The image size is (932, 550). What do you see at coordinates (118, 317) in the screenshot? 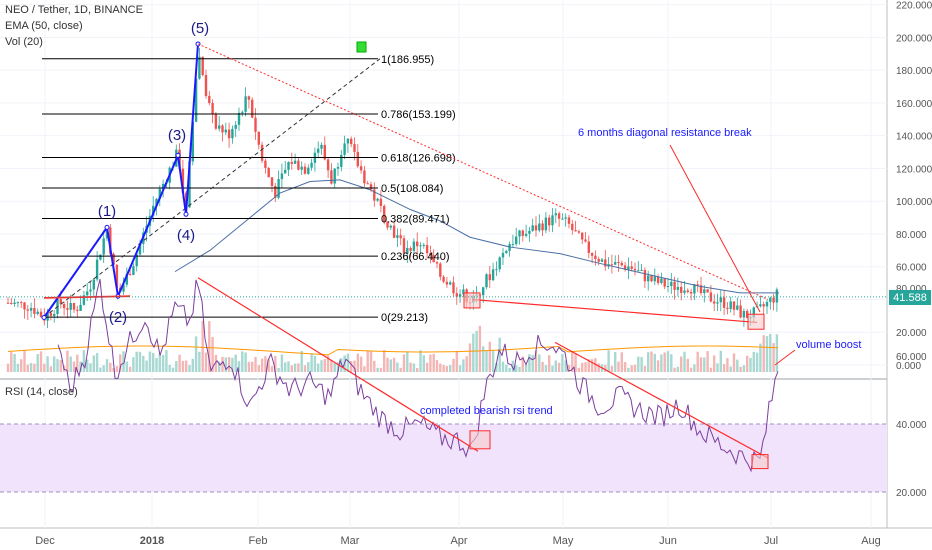
I see `wave-label: (2)` at bounding box center [118, 317].